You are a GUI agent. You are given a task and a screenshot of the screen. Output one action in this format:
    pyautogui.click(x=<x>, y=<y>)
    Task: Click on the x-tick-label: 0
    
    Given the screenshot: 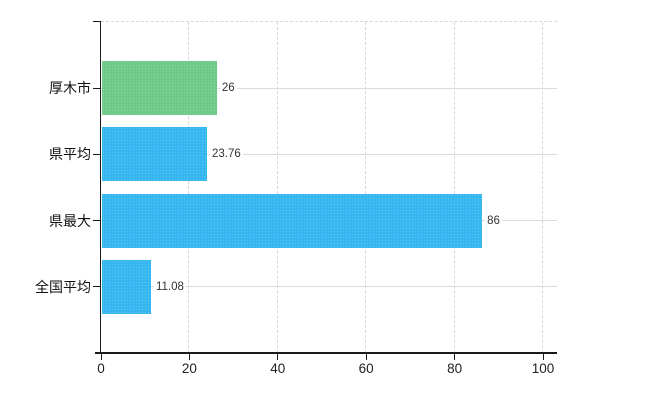 What is the action you would take?
    pyautogui.click(x=101, y=368)
    